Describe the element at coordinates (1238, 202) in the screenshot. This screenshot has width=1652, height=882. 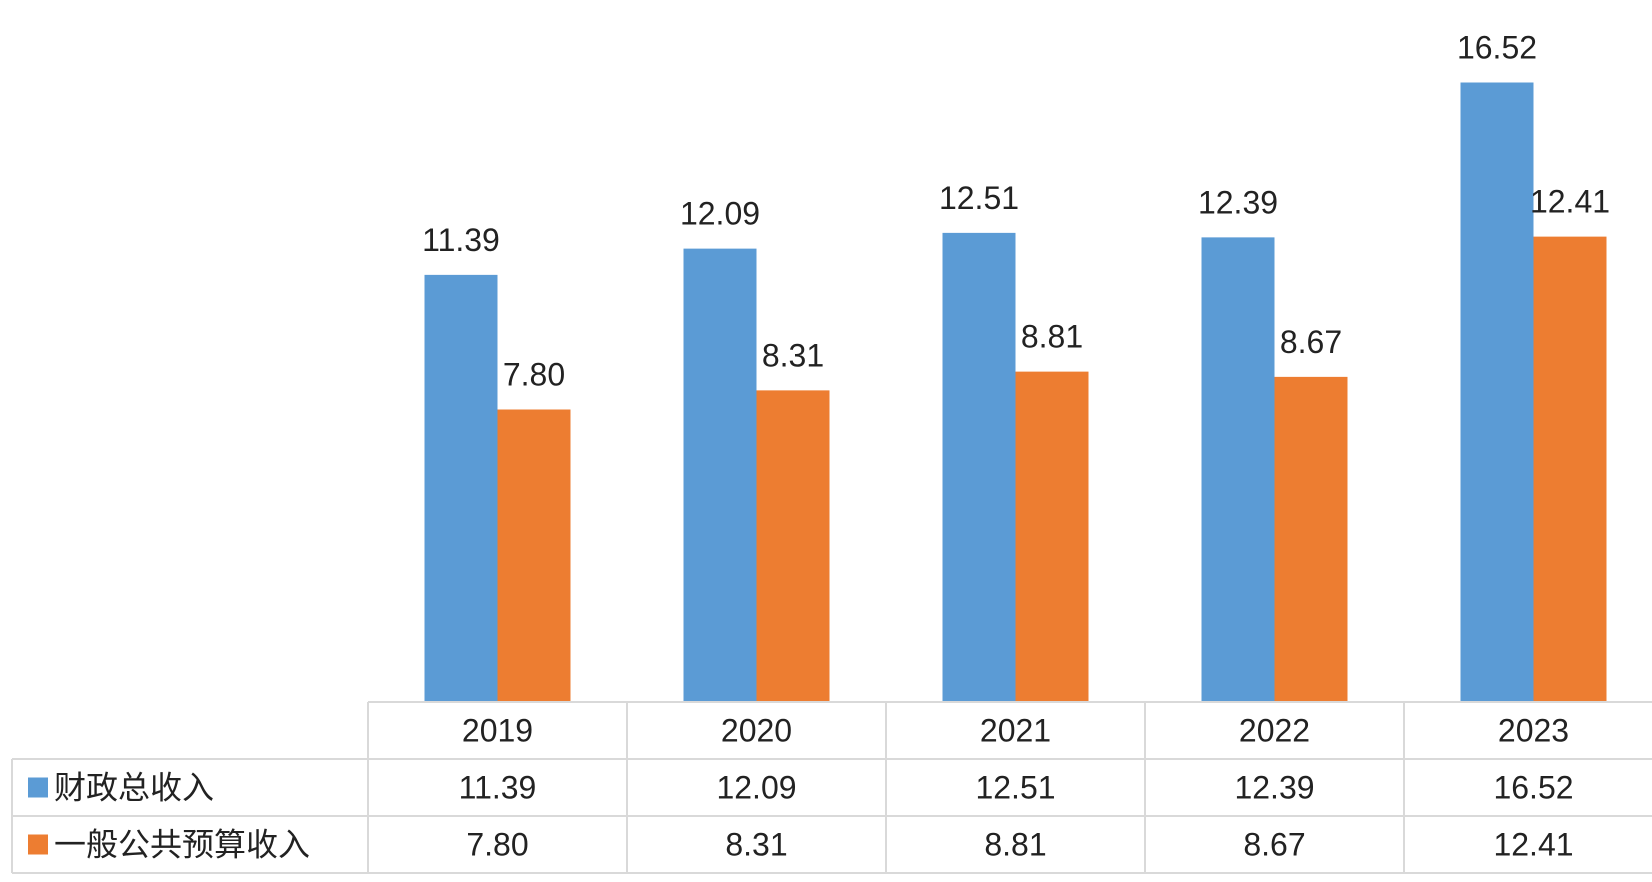
I see `data-label-2022-series-1: 12.39` at that location.